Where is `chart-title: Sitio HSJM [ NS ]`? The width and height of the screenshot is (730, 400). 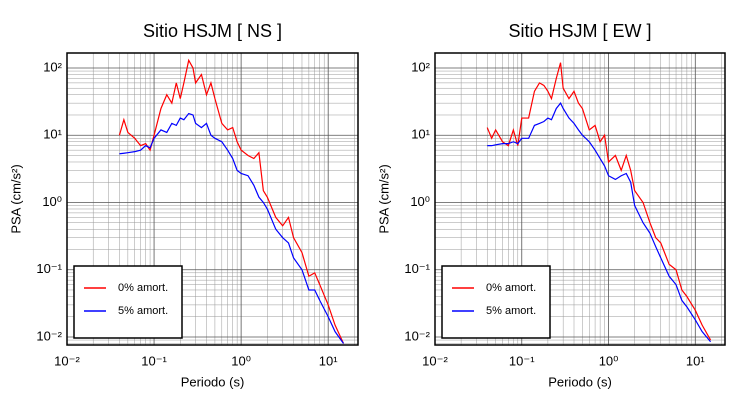
chart-title: Sitio HSJM [ NS ] is located at coordinates (212, 31).